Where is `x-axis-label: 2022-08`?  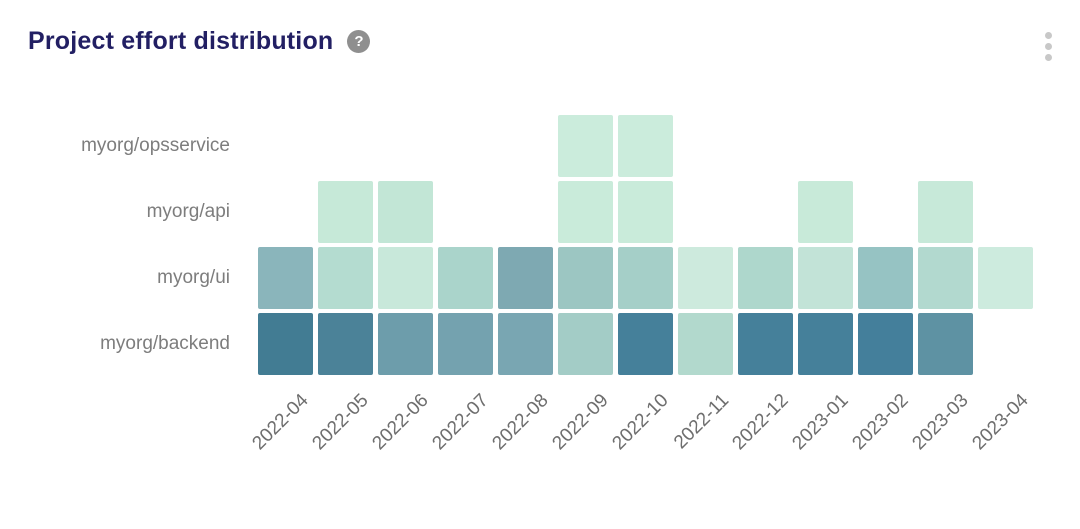
x-axis-label: 2022-08 is located at coordinates (520, 422).